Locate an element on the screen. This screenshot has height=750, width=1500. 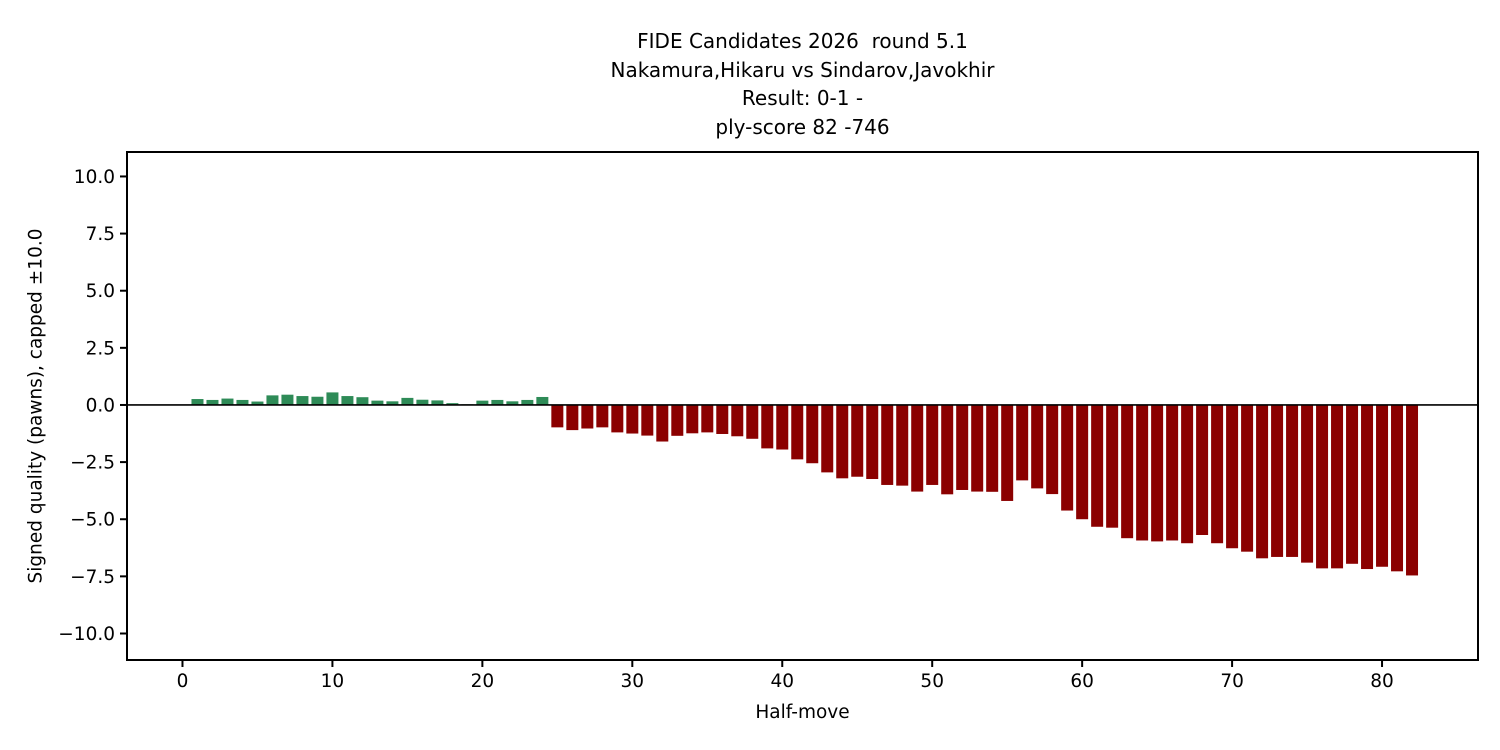
x-axis-label: Half-move is located at coordinates (802, 712).